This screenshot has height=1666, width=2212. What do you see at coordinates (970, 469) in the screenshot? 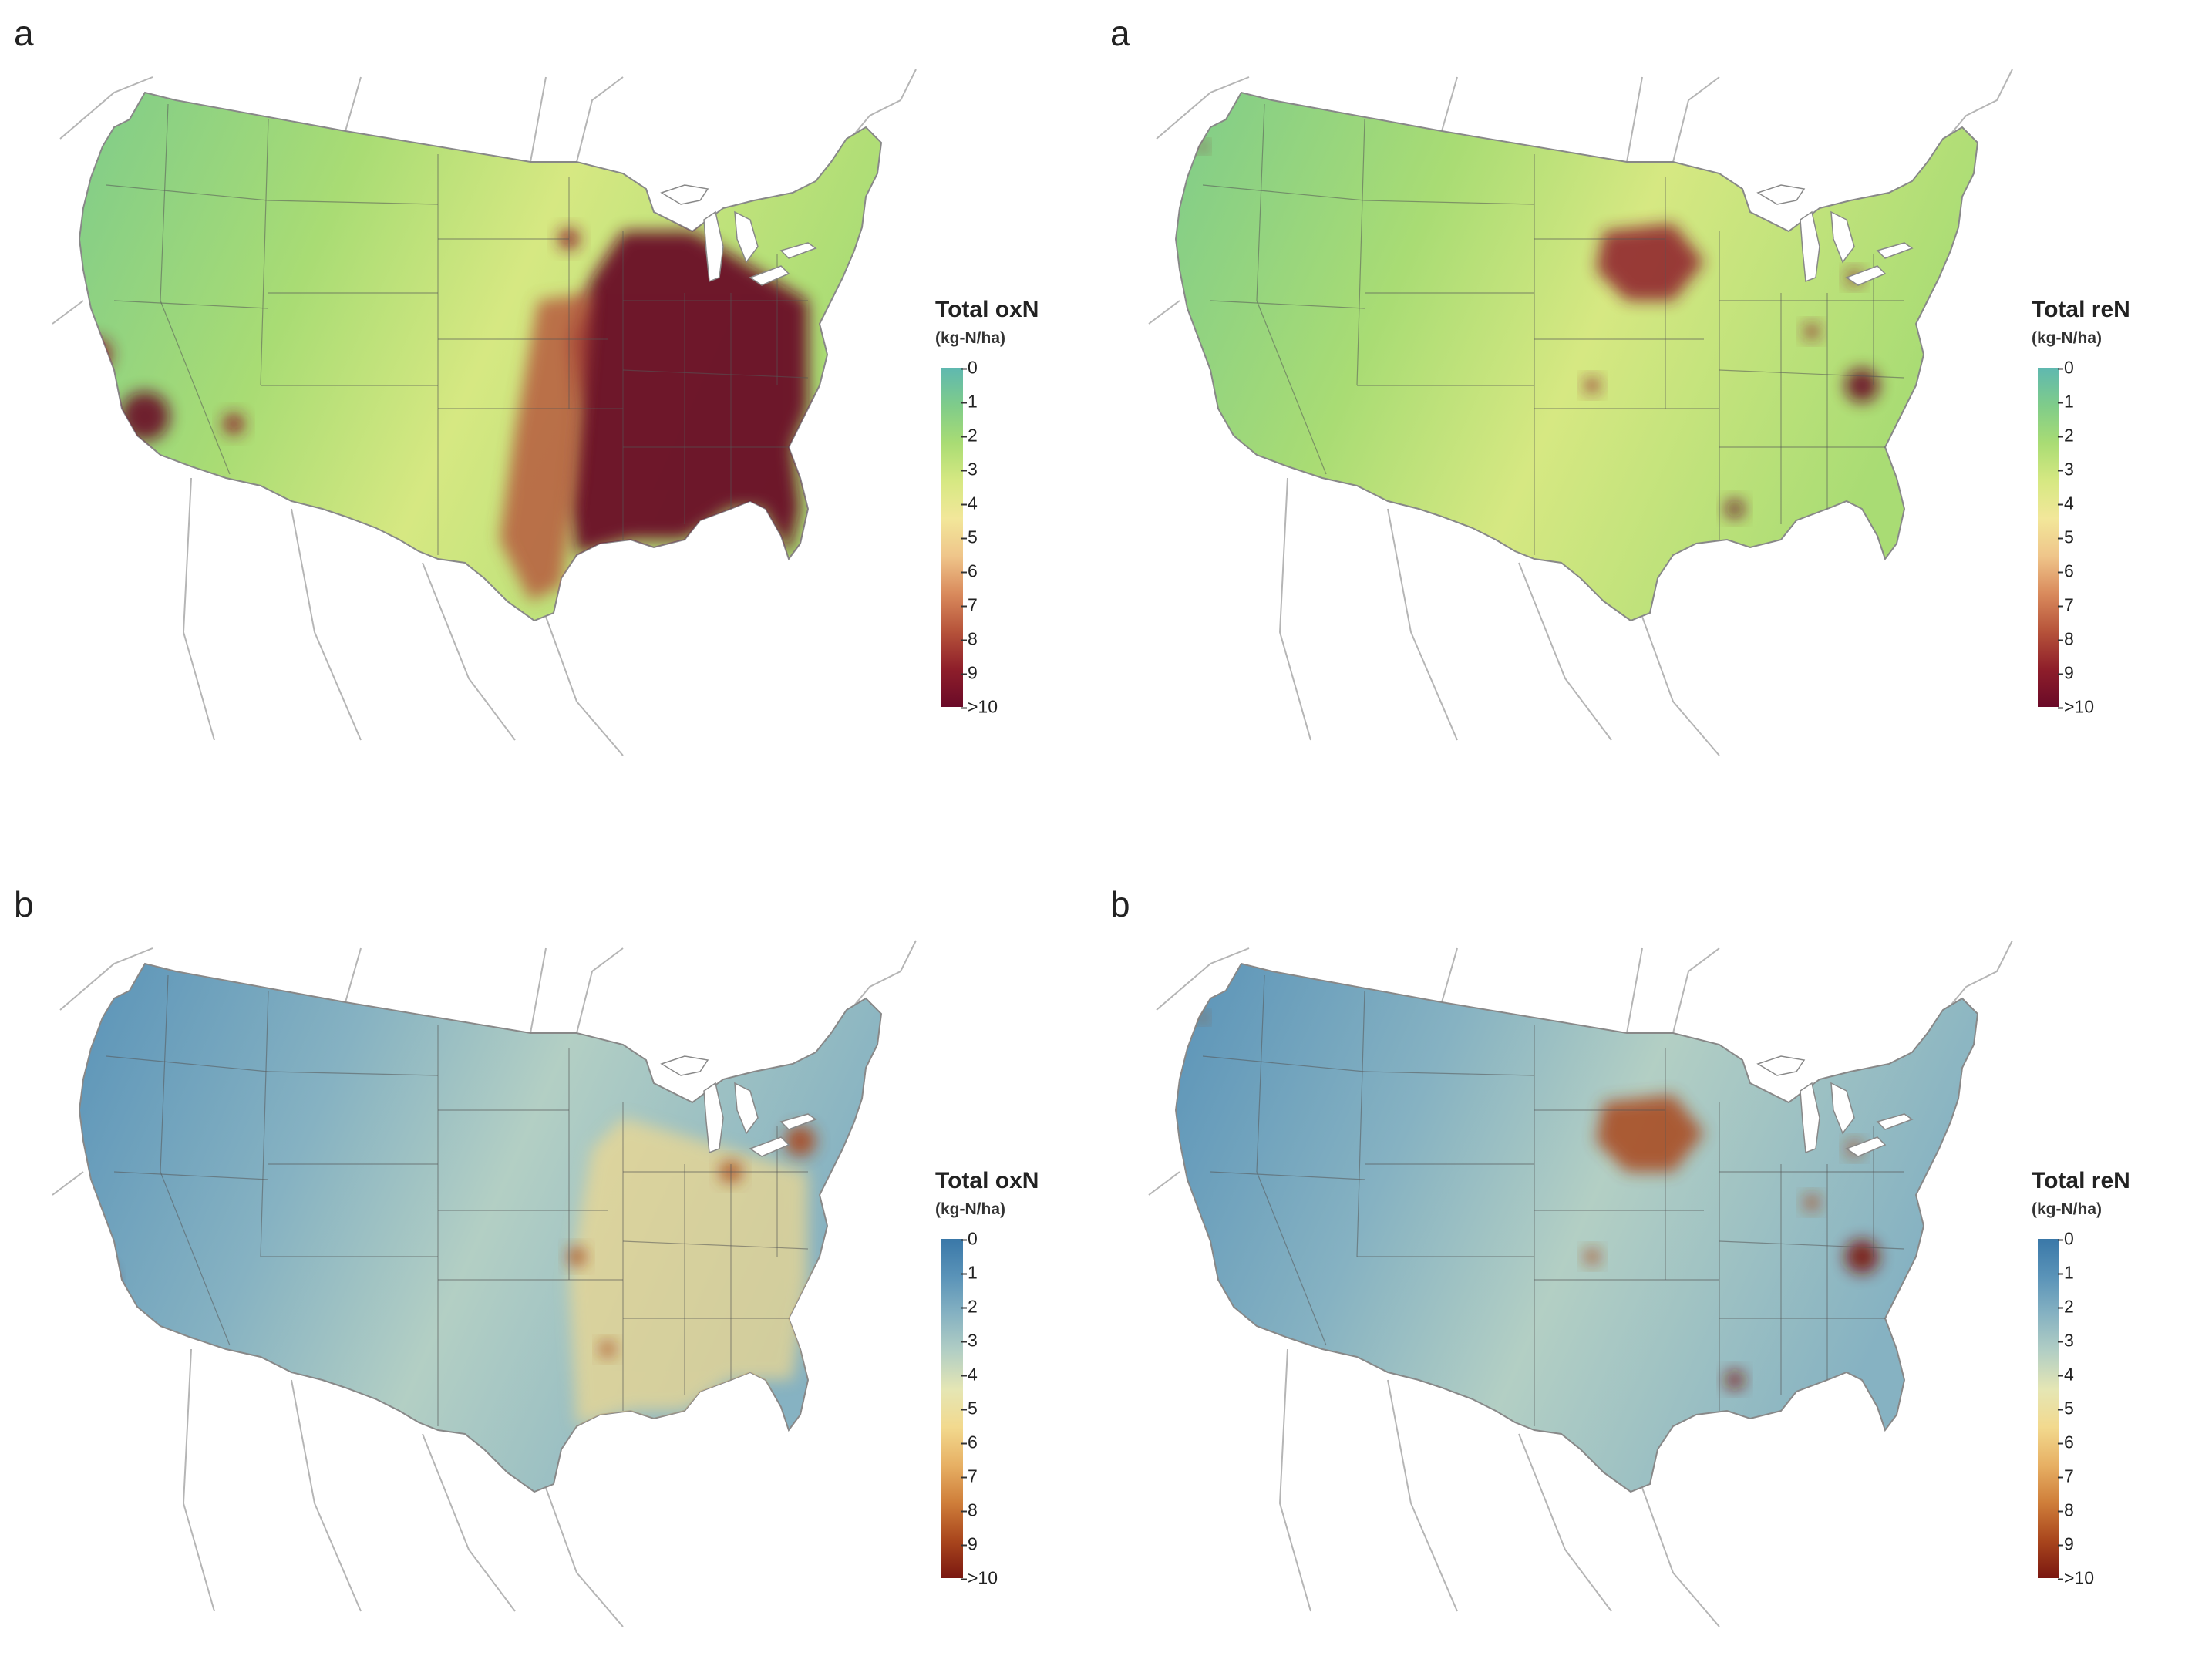
I see `legend-tick-label: 3` at bounding box center [970, 469].